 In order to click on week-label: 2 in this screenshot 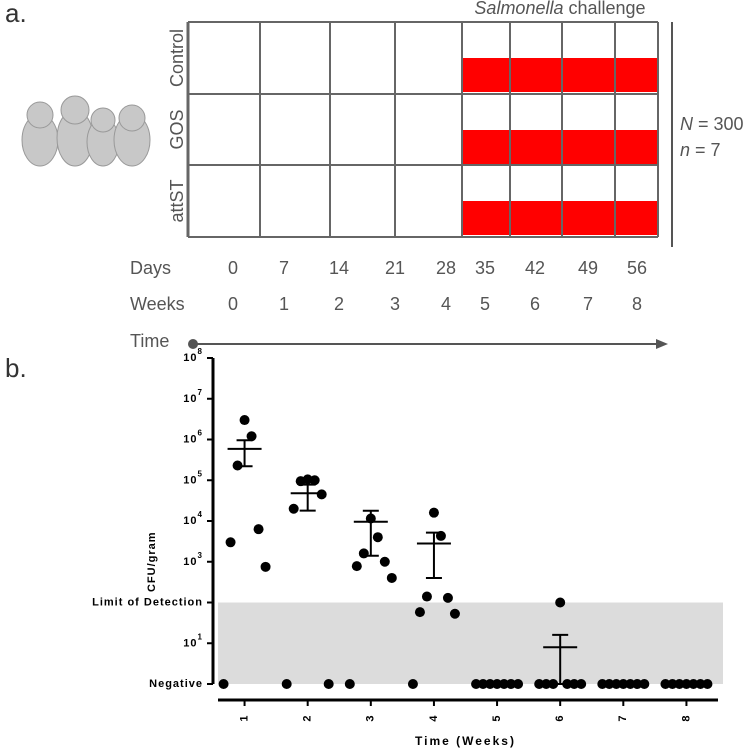, I will do `click(339, 304)`.